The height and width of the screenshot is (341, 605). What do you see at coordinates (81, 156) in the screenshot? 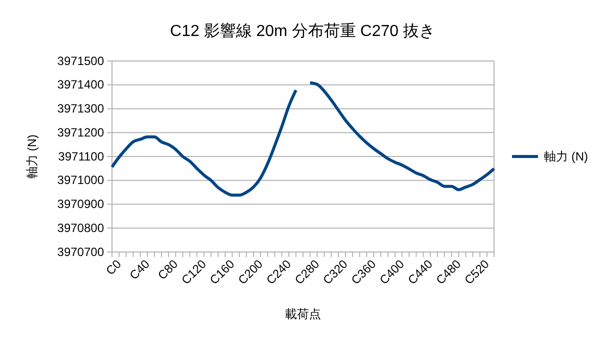
I see `y-tick-label: 3971100` at bounding box center [81, 156].